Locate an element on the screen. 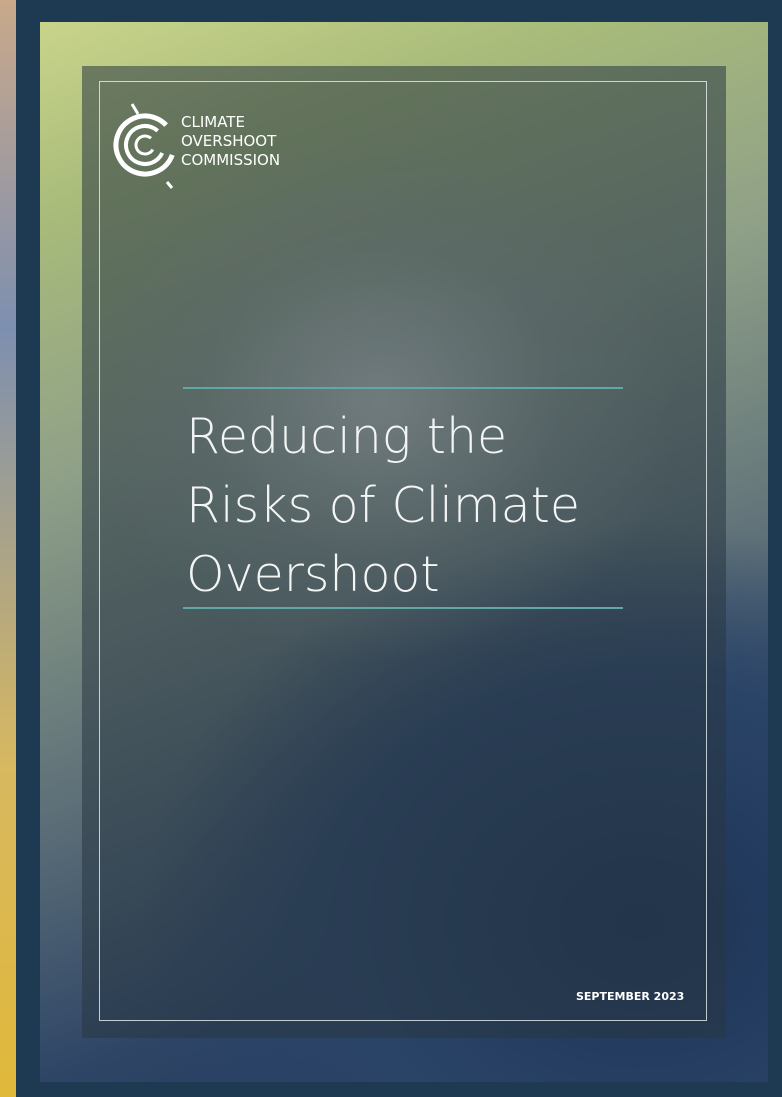 This screenshot has width=782, height=1097. logo-line: COMMISSION is located at coordinates (231, 160).